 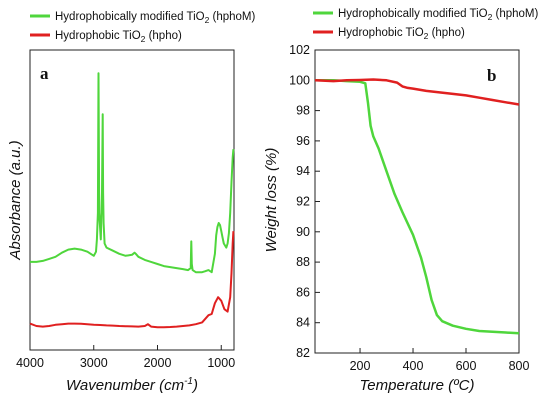 I want to click on legend-b-green-label: Hydrophobically modified TiO2 (hphoM), so click(x=438, y=15).